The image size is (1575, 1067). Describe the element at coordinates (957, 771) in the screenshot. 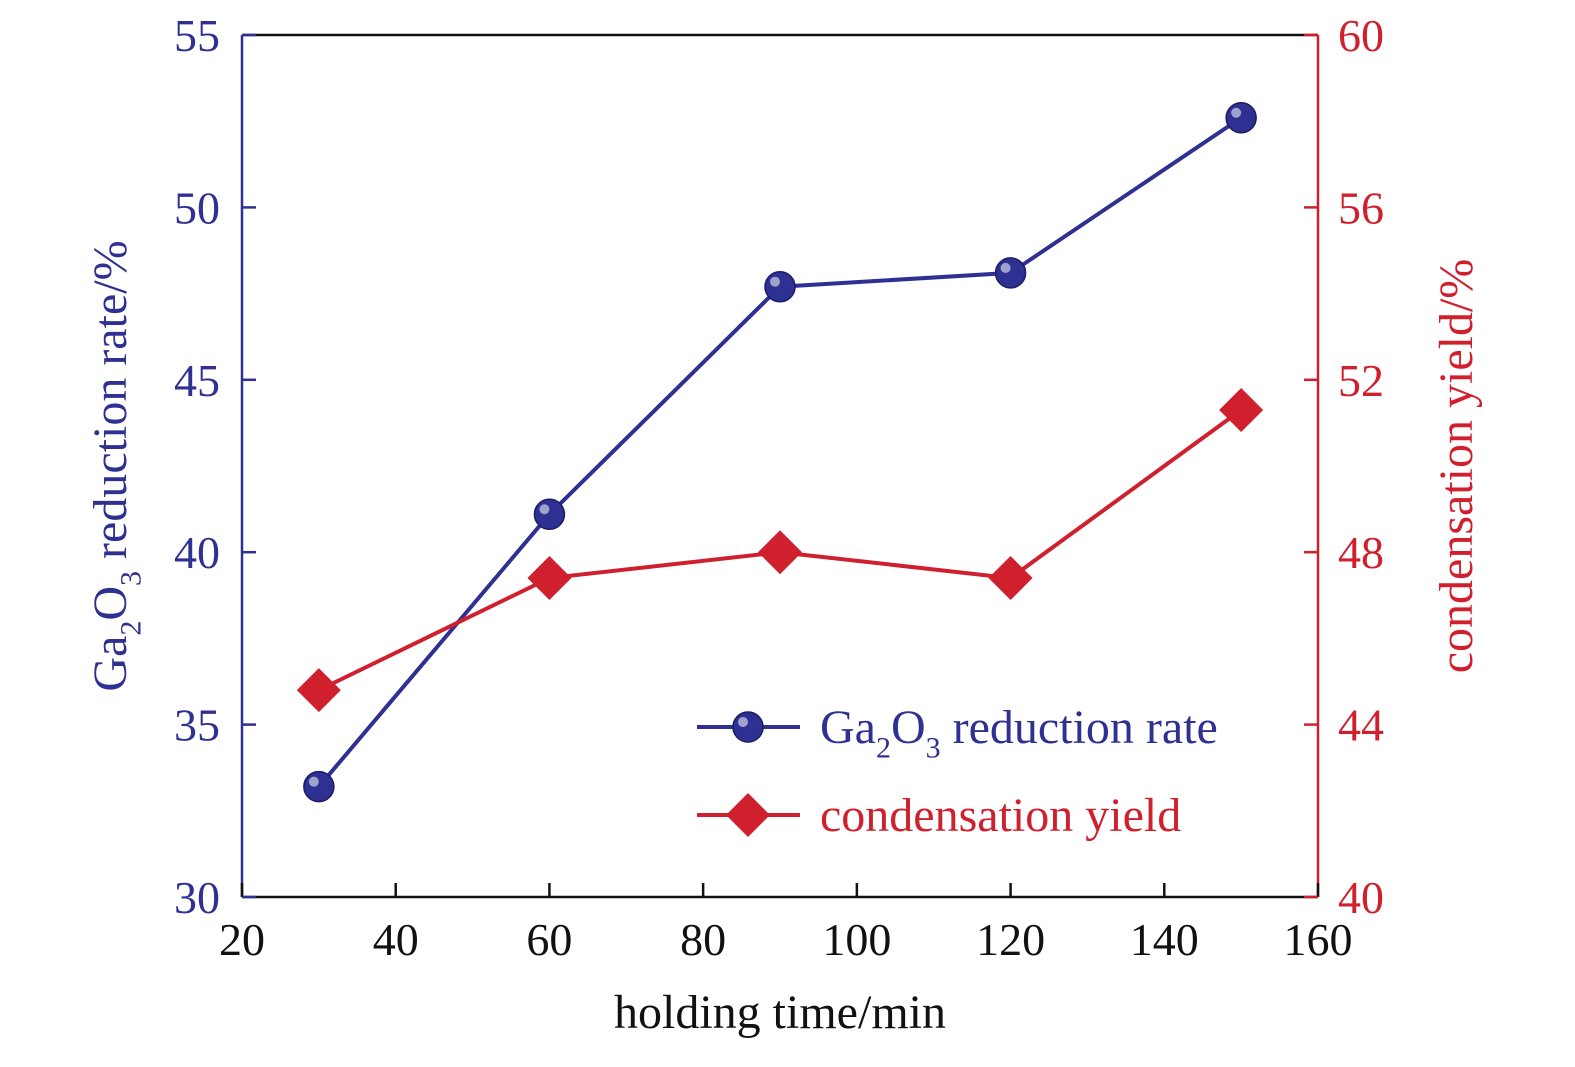

I see `legend: Ga2O3 reduction rate condensation yield` at that location.